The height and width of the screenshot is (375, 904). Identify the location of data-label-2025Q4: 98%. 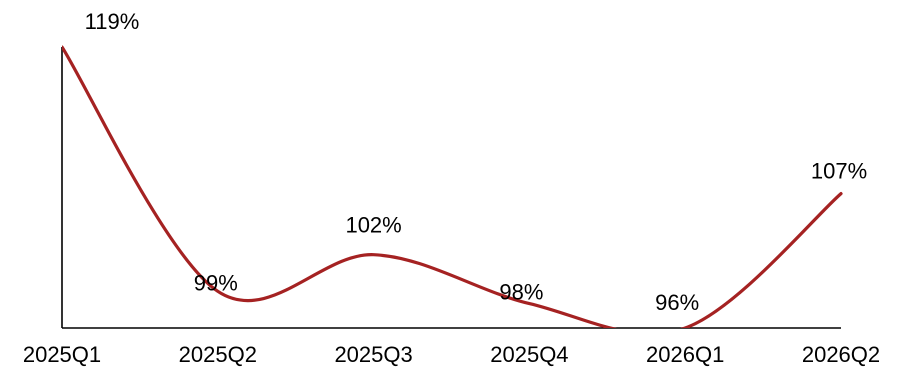
(521, 292).